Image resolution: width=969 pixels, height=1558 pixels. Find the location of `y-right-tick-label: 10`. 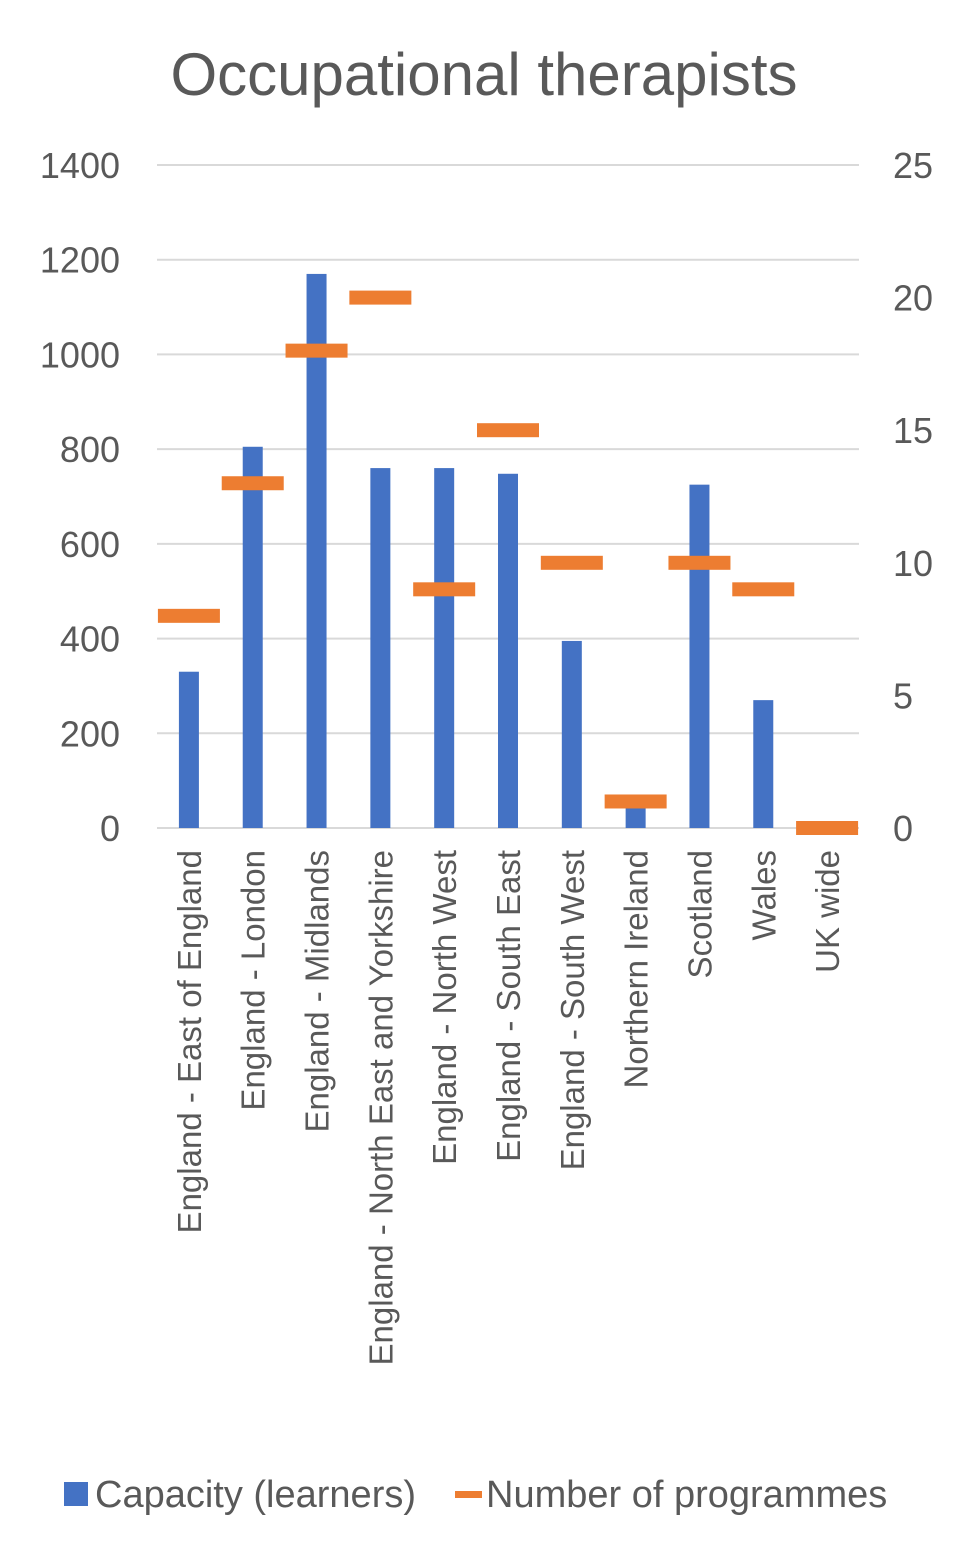

y-right-tick-label: 10 is located at coordinates (913, 563).